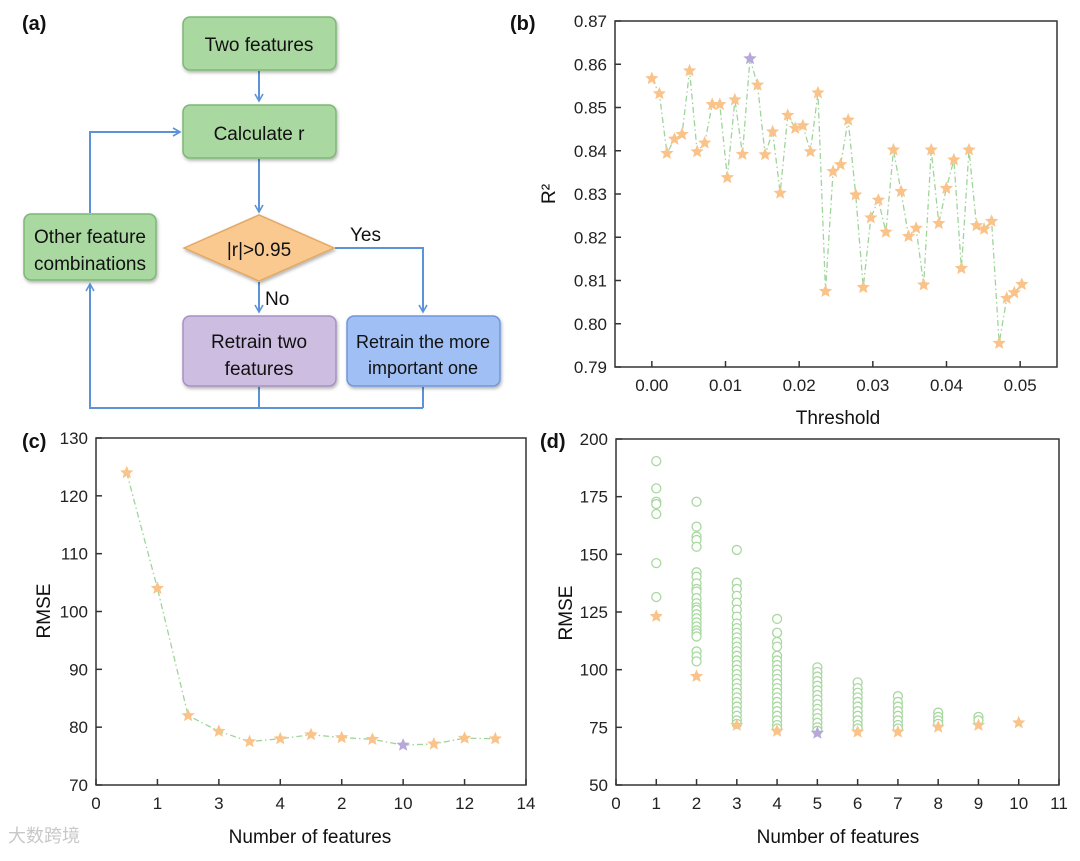 The width and height of the screenshot is (1080, 861). I want to click on y-tick-label: 0.86, so click(590, 64).